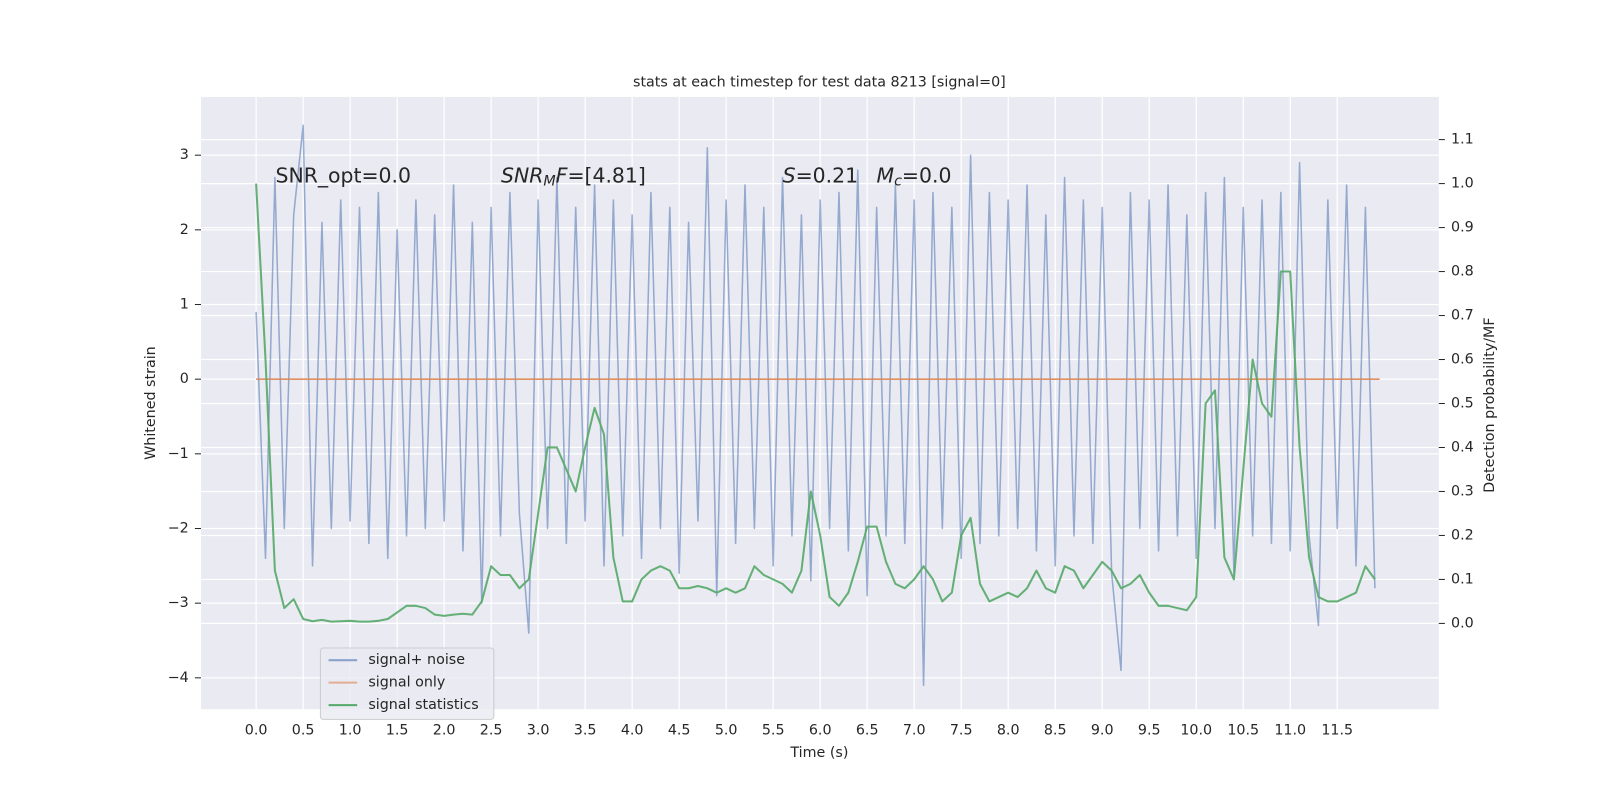 The height and width of the screenshot is (800, 1600). Describe the element at coordinates (1462, 623) in the screenshot. I see `y2-tick-label: 0.0` at that location.